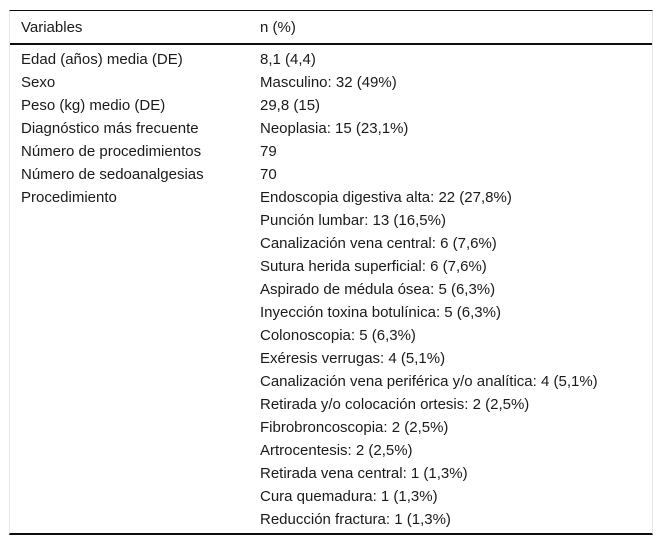 Image resolution: width=665 pixels, height=545 pixels. Describe the element at coordinates (456, 59) in the screenshot. I see `row-values: 8,1 (4,4)` at that location.